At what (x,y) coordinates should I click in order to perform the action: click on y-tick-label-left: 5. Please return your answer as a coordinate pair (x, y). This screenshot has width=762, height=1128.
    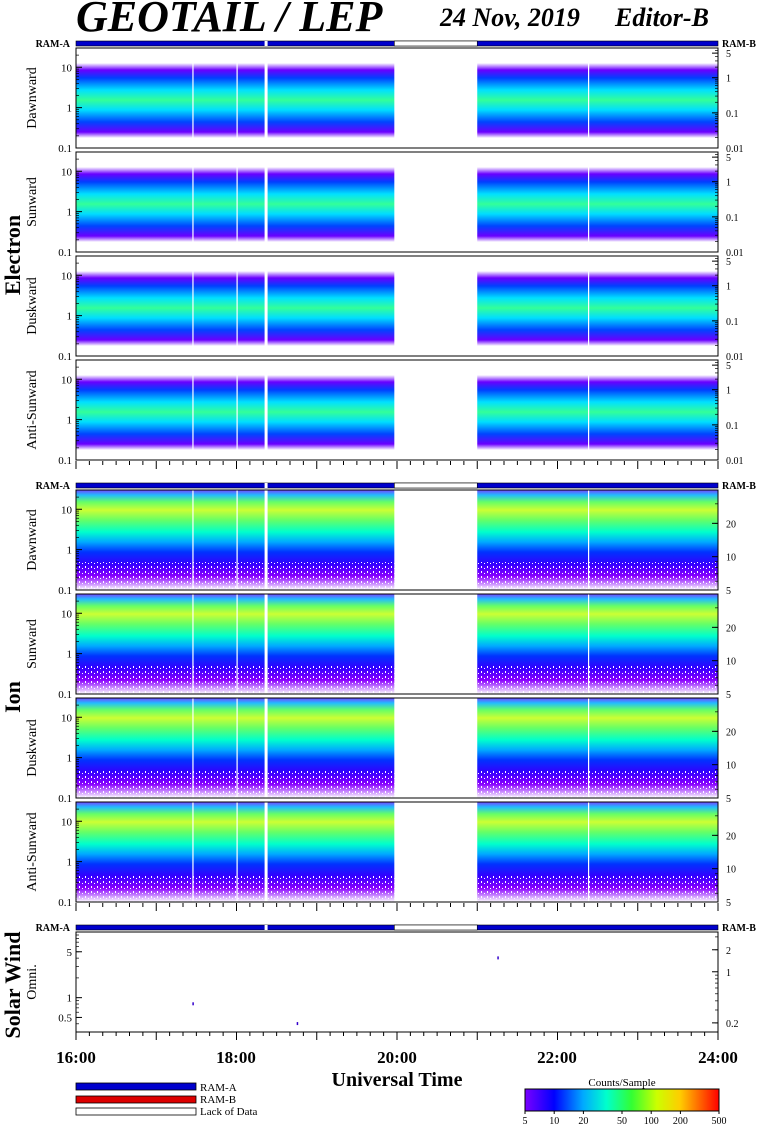
    Looking at the image, I should click on (70, 953).